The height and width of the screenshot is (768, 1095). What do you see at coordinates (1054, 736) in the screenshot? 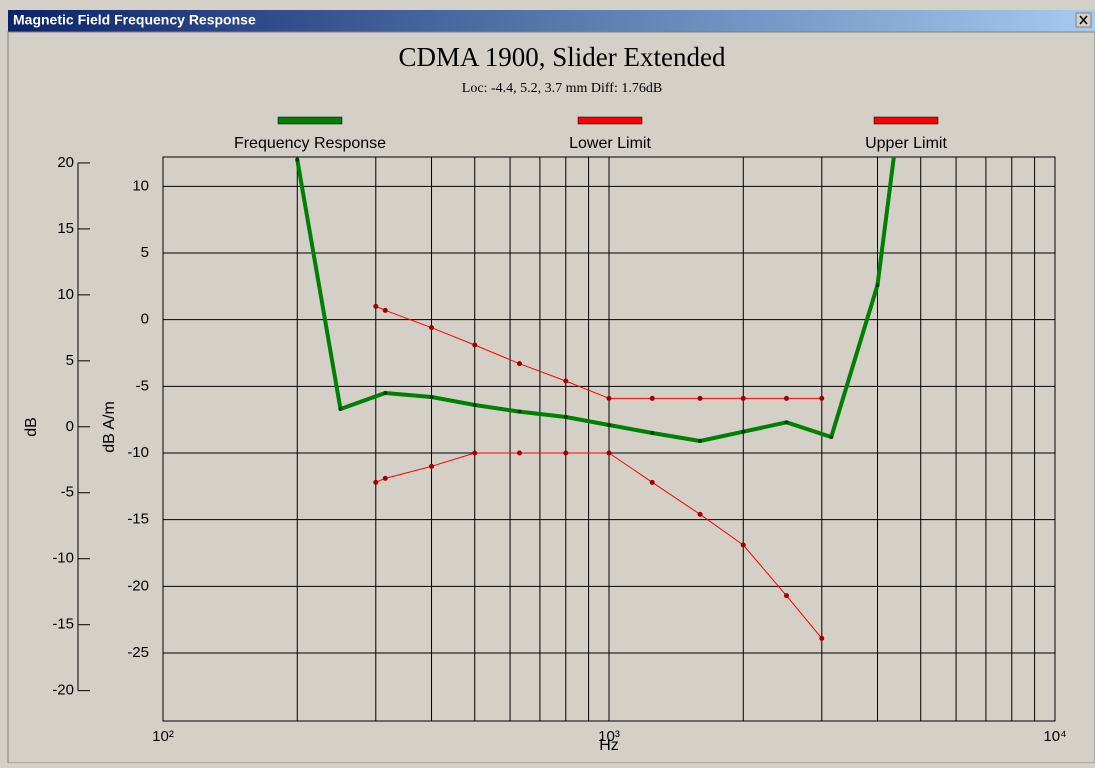
I see `x-tick-label: 10⁴` at bounding box center [1054, 736].